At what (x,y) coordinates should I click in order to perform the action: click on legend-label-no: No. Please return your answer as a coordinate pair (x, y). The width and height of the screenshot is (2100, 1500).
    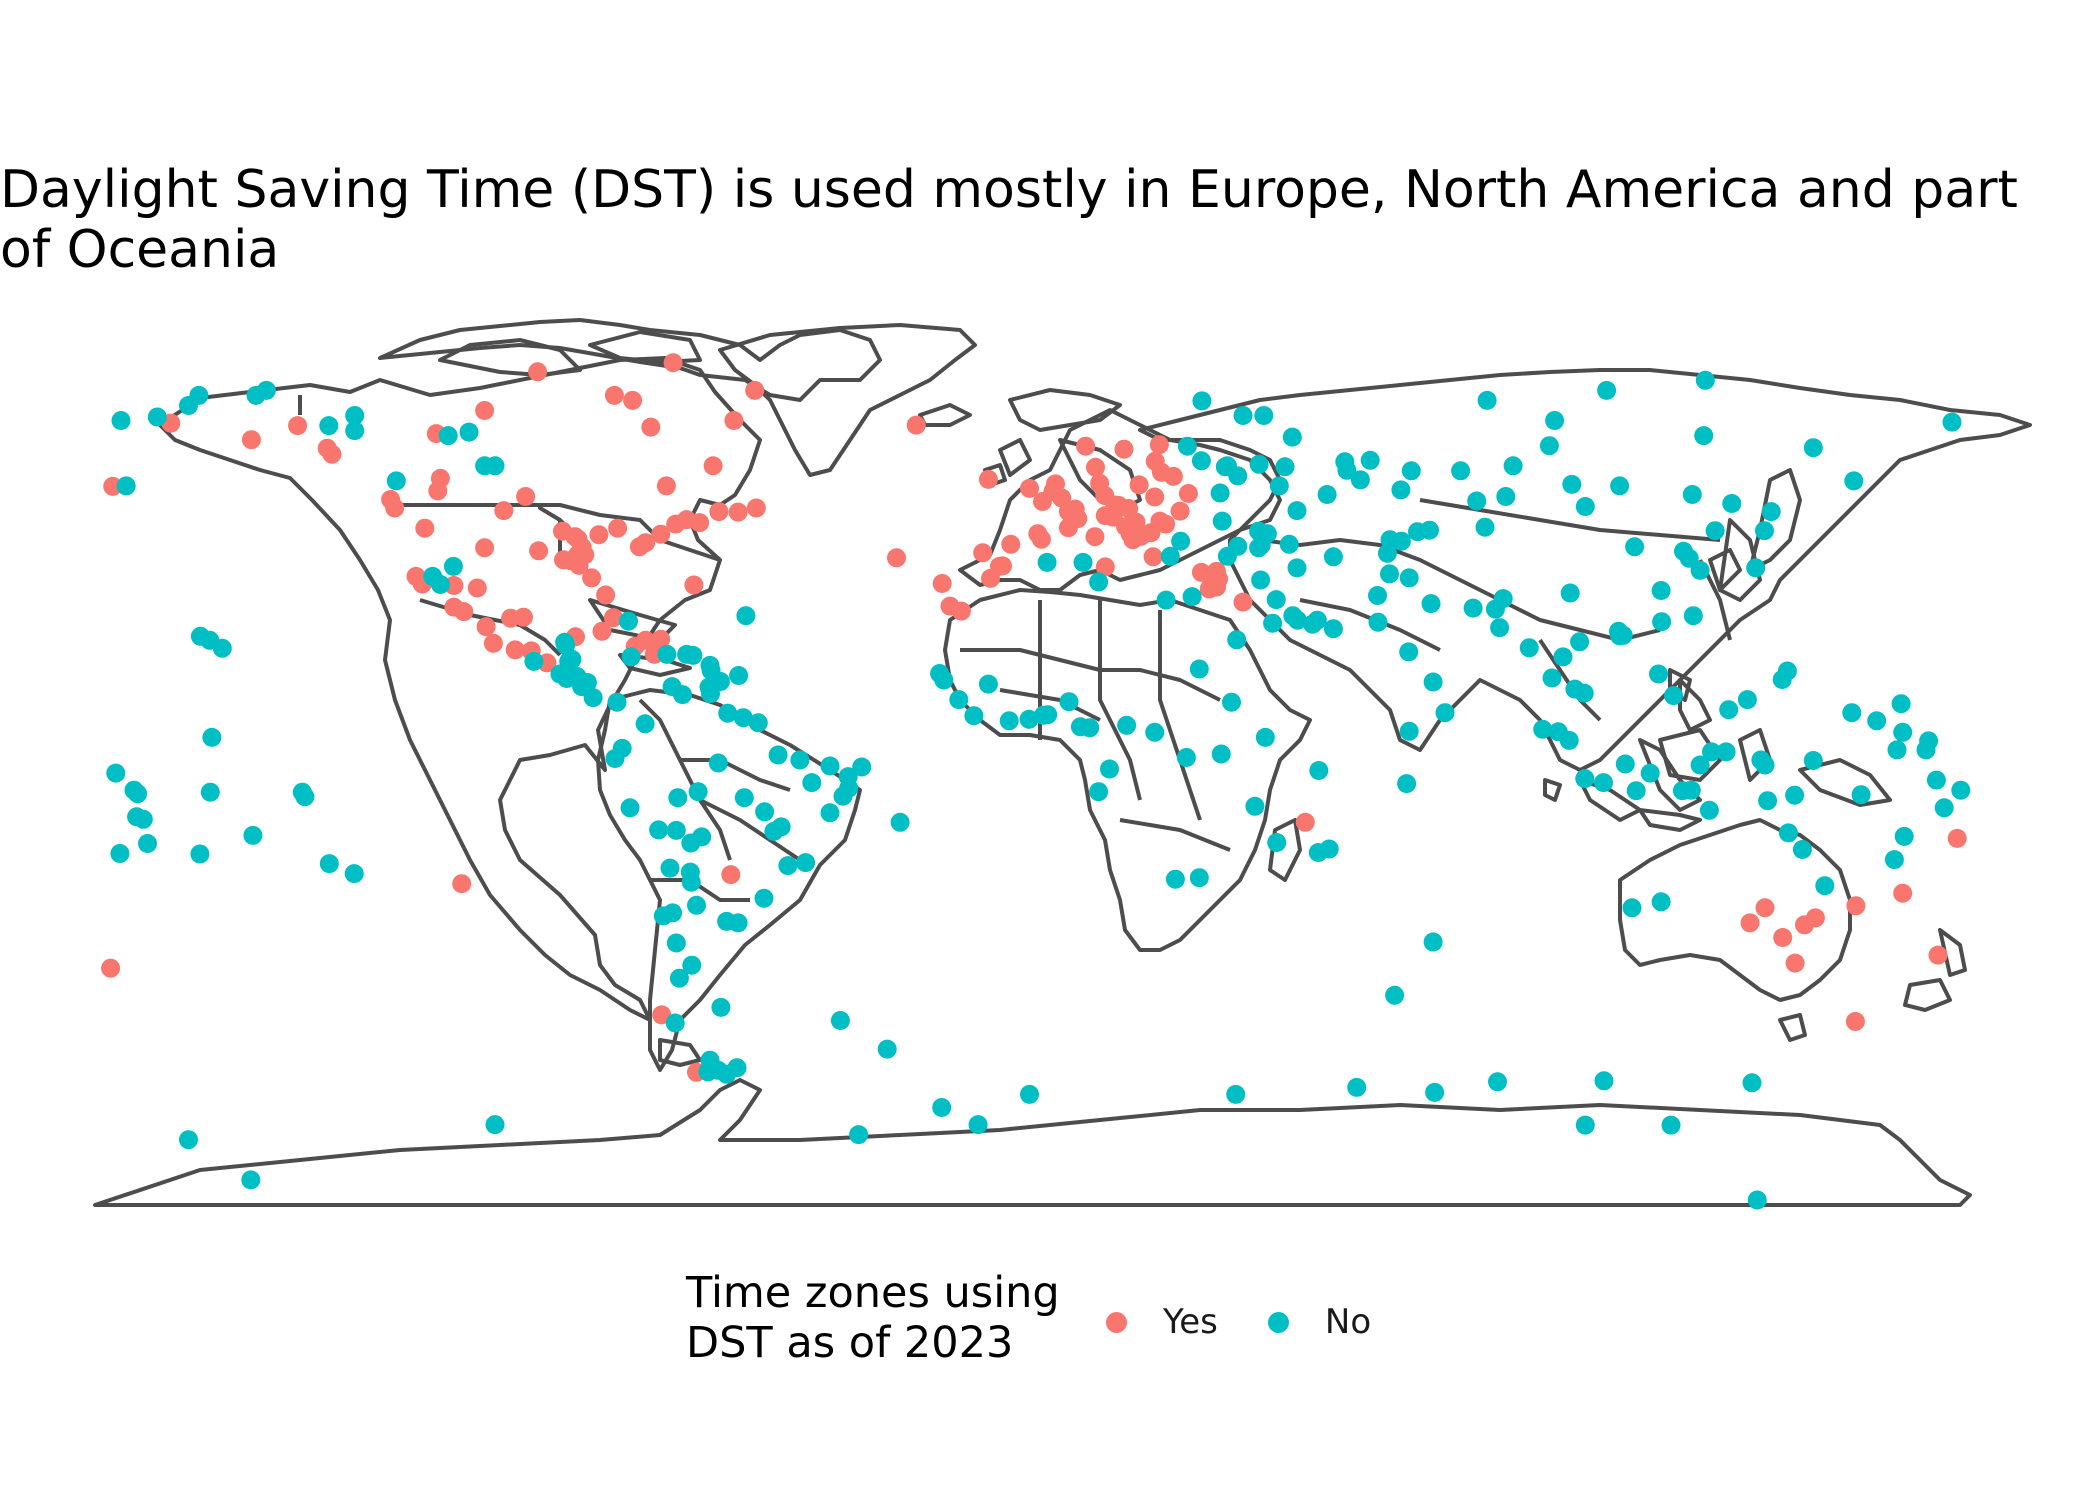
    Looking at the image, I should click on (1348, 1322).